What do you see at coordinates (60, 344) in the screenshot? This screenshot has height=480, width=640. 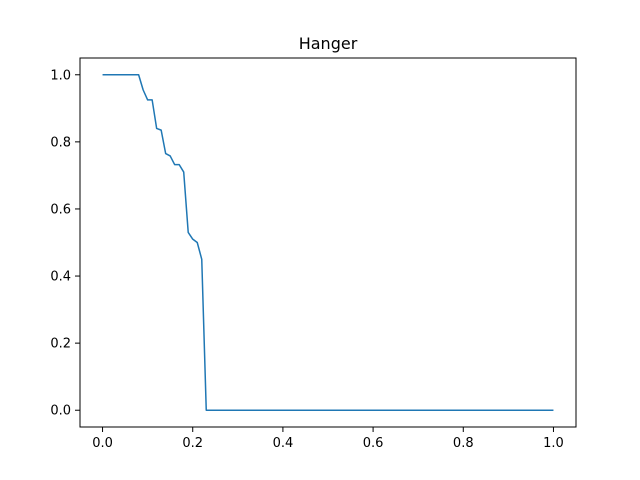 I see `y-tick-label: 0.2` at bounding box center [60, 344].